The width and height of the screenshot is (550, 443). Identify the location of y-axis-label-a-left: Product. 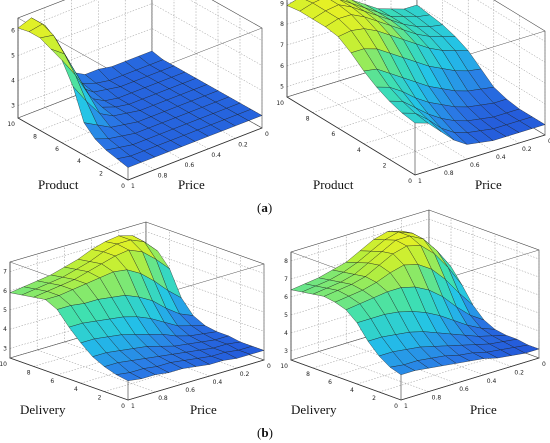
(58, 184).